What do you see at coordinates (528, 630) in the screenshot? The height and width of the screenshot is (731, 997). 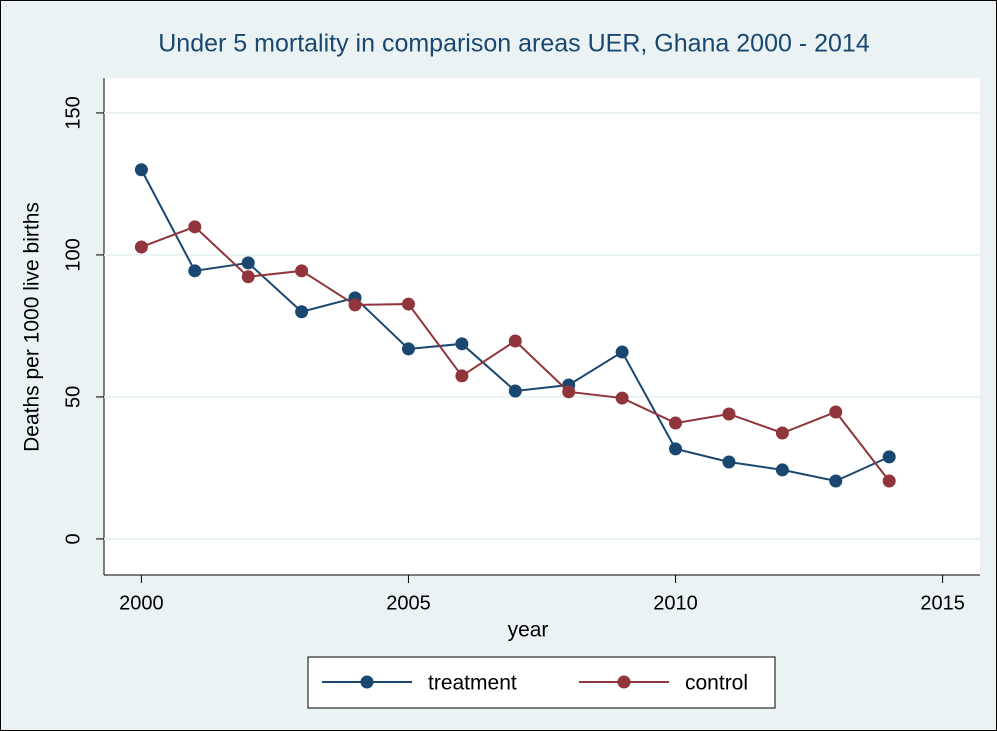 I see `x-axis-title: year` at bounding box center [528, 630].